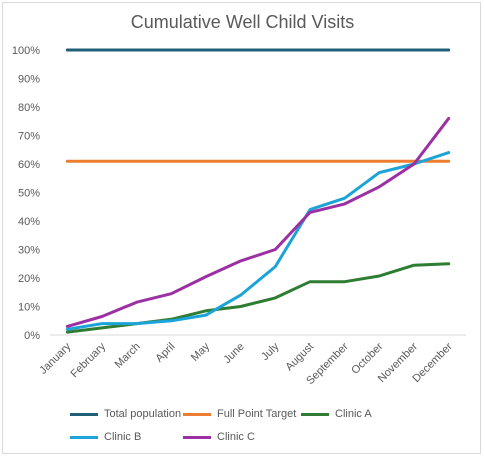 The width and height of the screenshot is (485, 458). I want to click on legend-item-clinic-b: Clinic B, so click(105, 437).